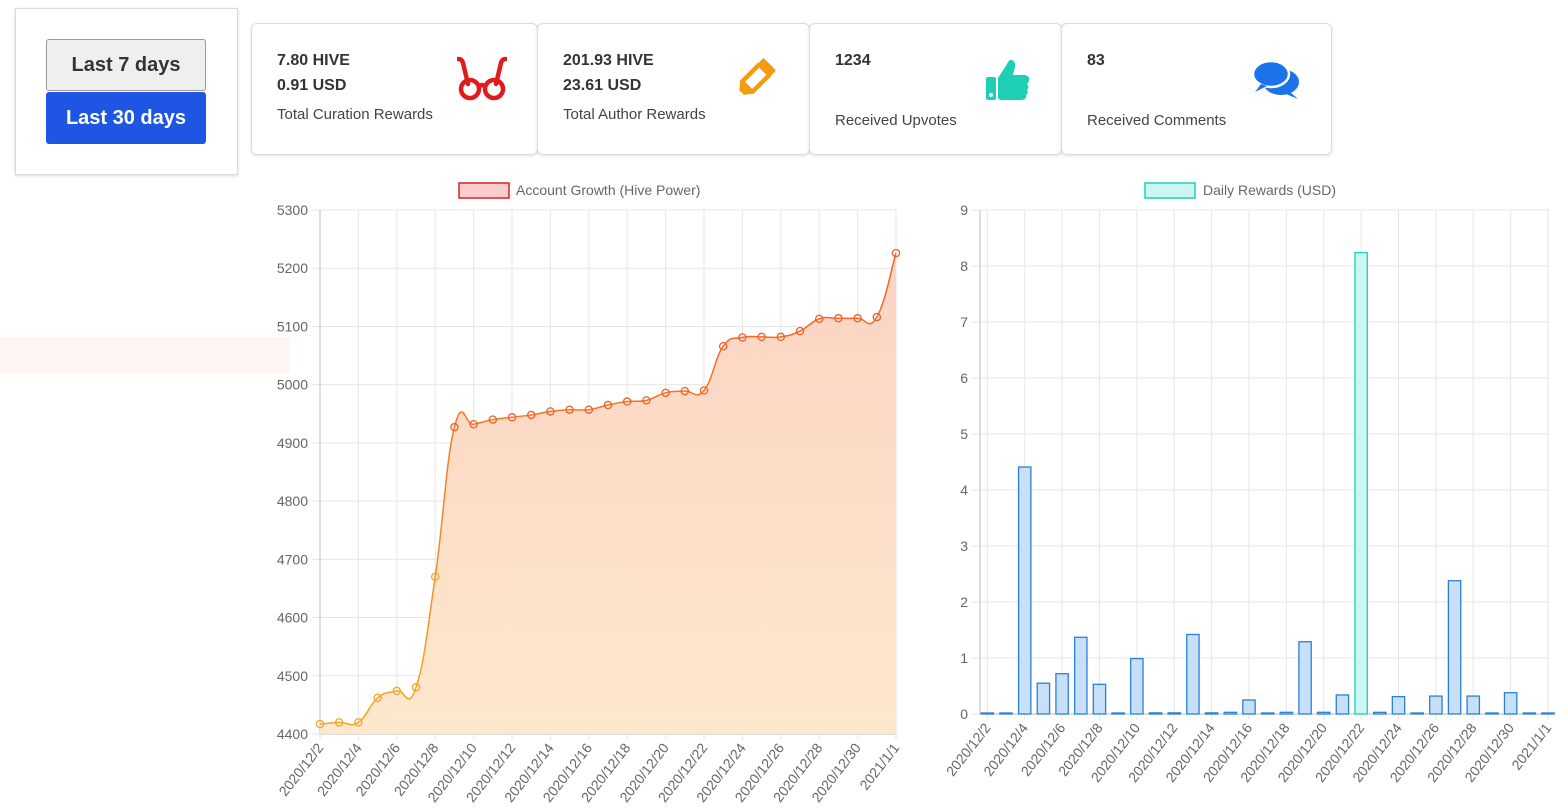  Describe the element at coordinates (964, 210) in the screenshot. I see `y-tick-label: 9` at that location.